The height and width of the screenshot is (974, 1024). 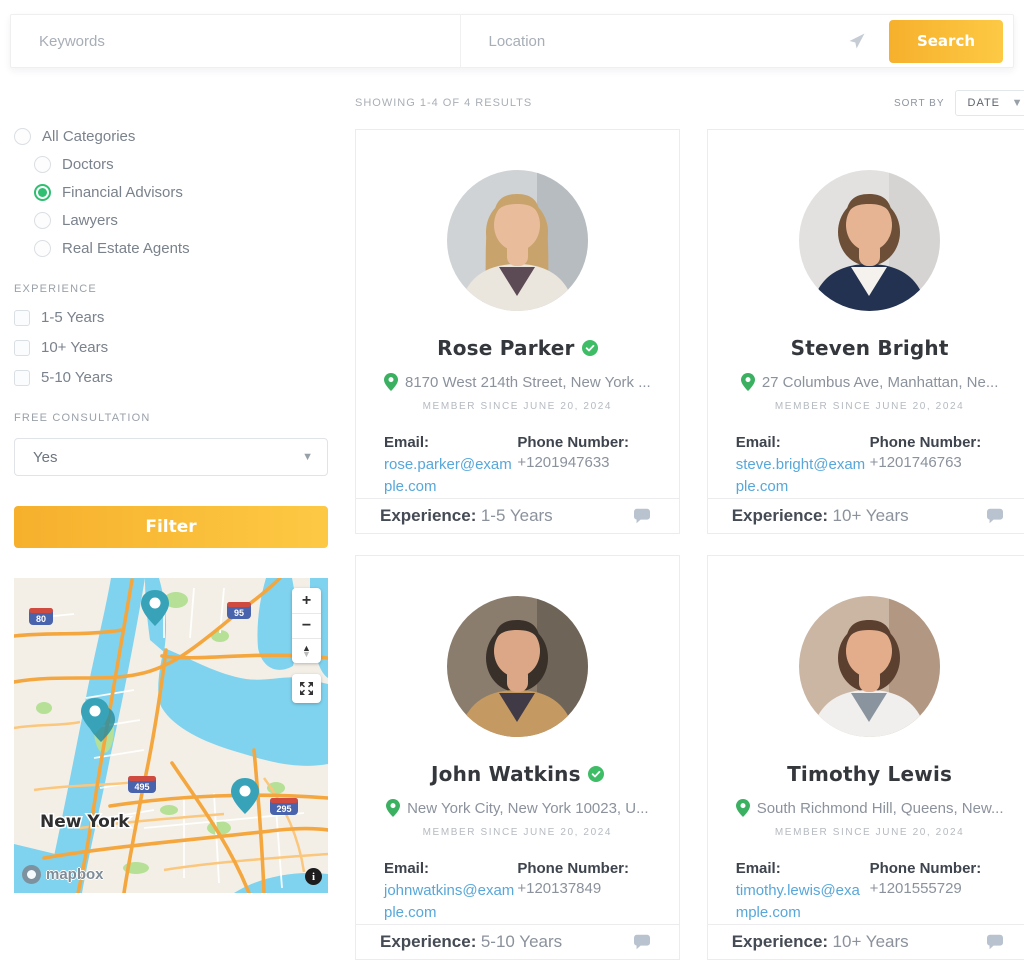 I want to click on search-button: Search, so click(x=946, y=41).